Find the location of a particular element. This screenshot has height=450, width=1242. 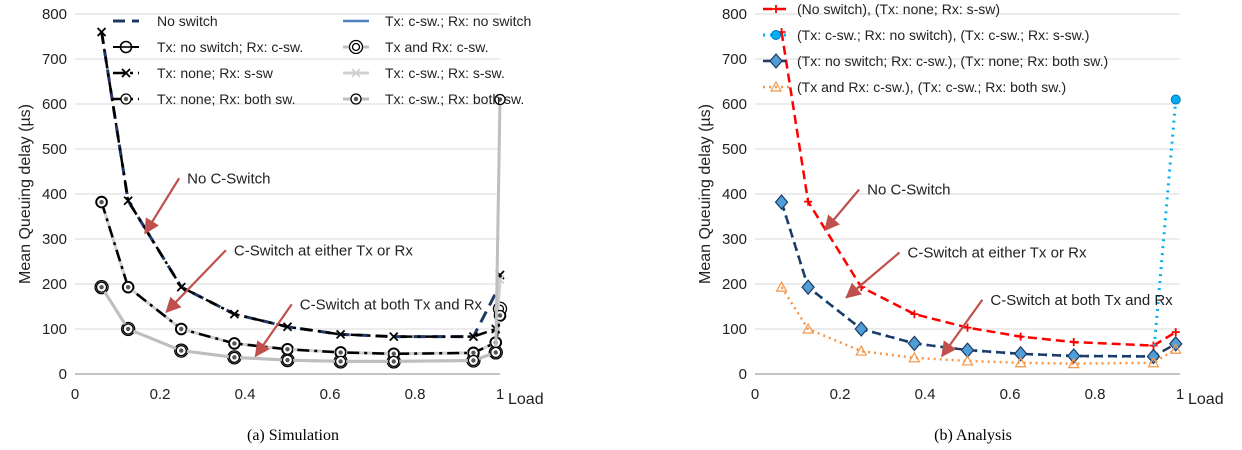

legend-item: (No switch), (Tx: none; Rx: s-sw) is located at coordinates (881, 9).